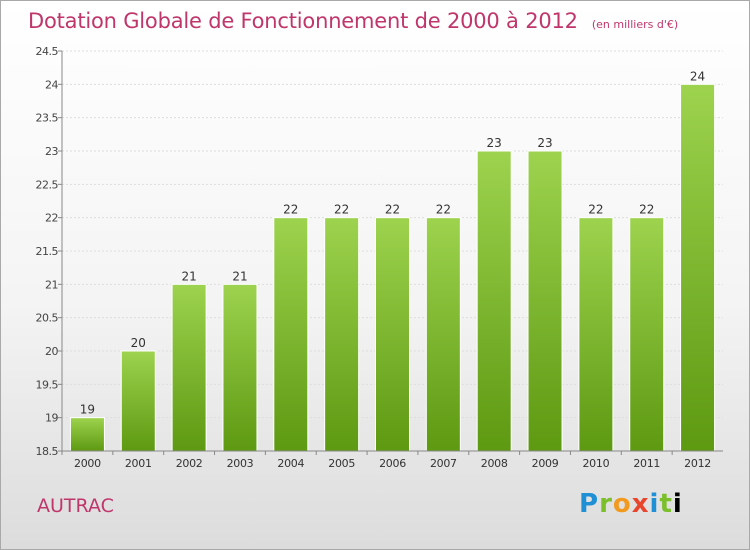 The width and height of the screenshot is (750, 550). I want to click on data-label: 24, so click(697, 76).